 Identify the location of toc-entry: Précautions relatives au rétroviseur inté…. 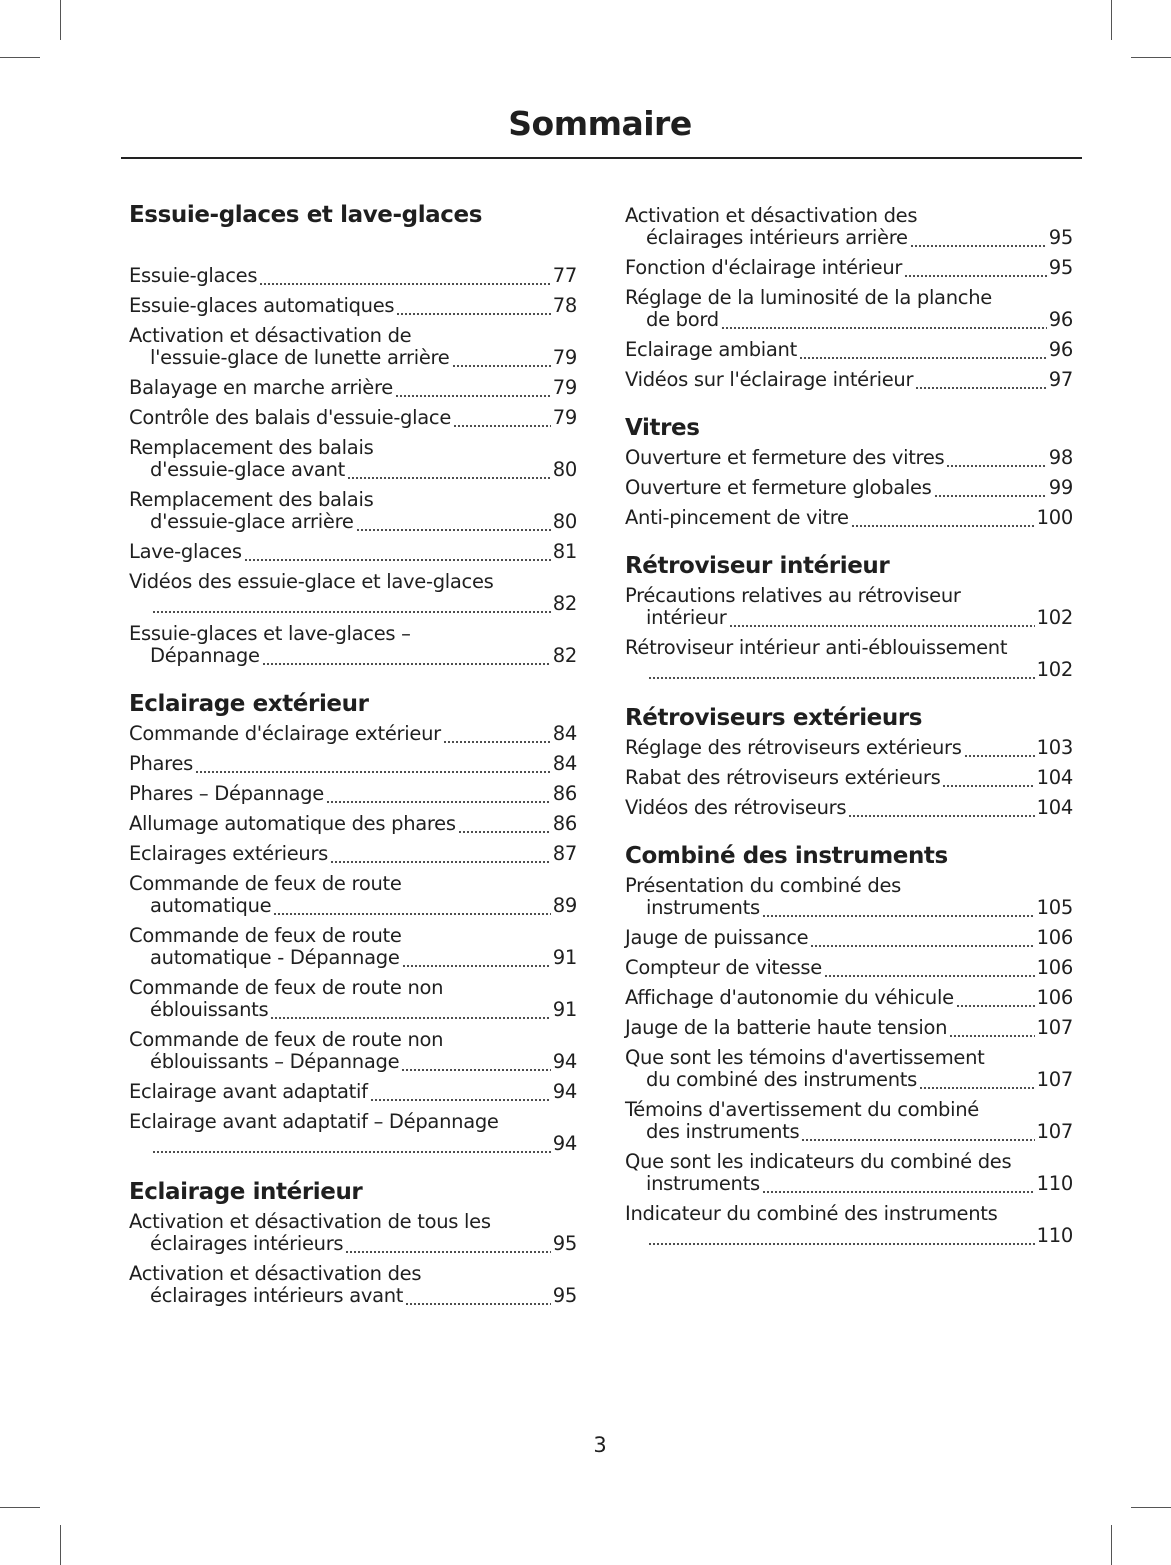
(849, 607).